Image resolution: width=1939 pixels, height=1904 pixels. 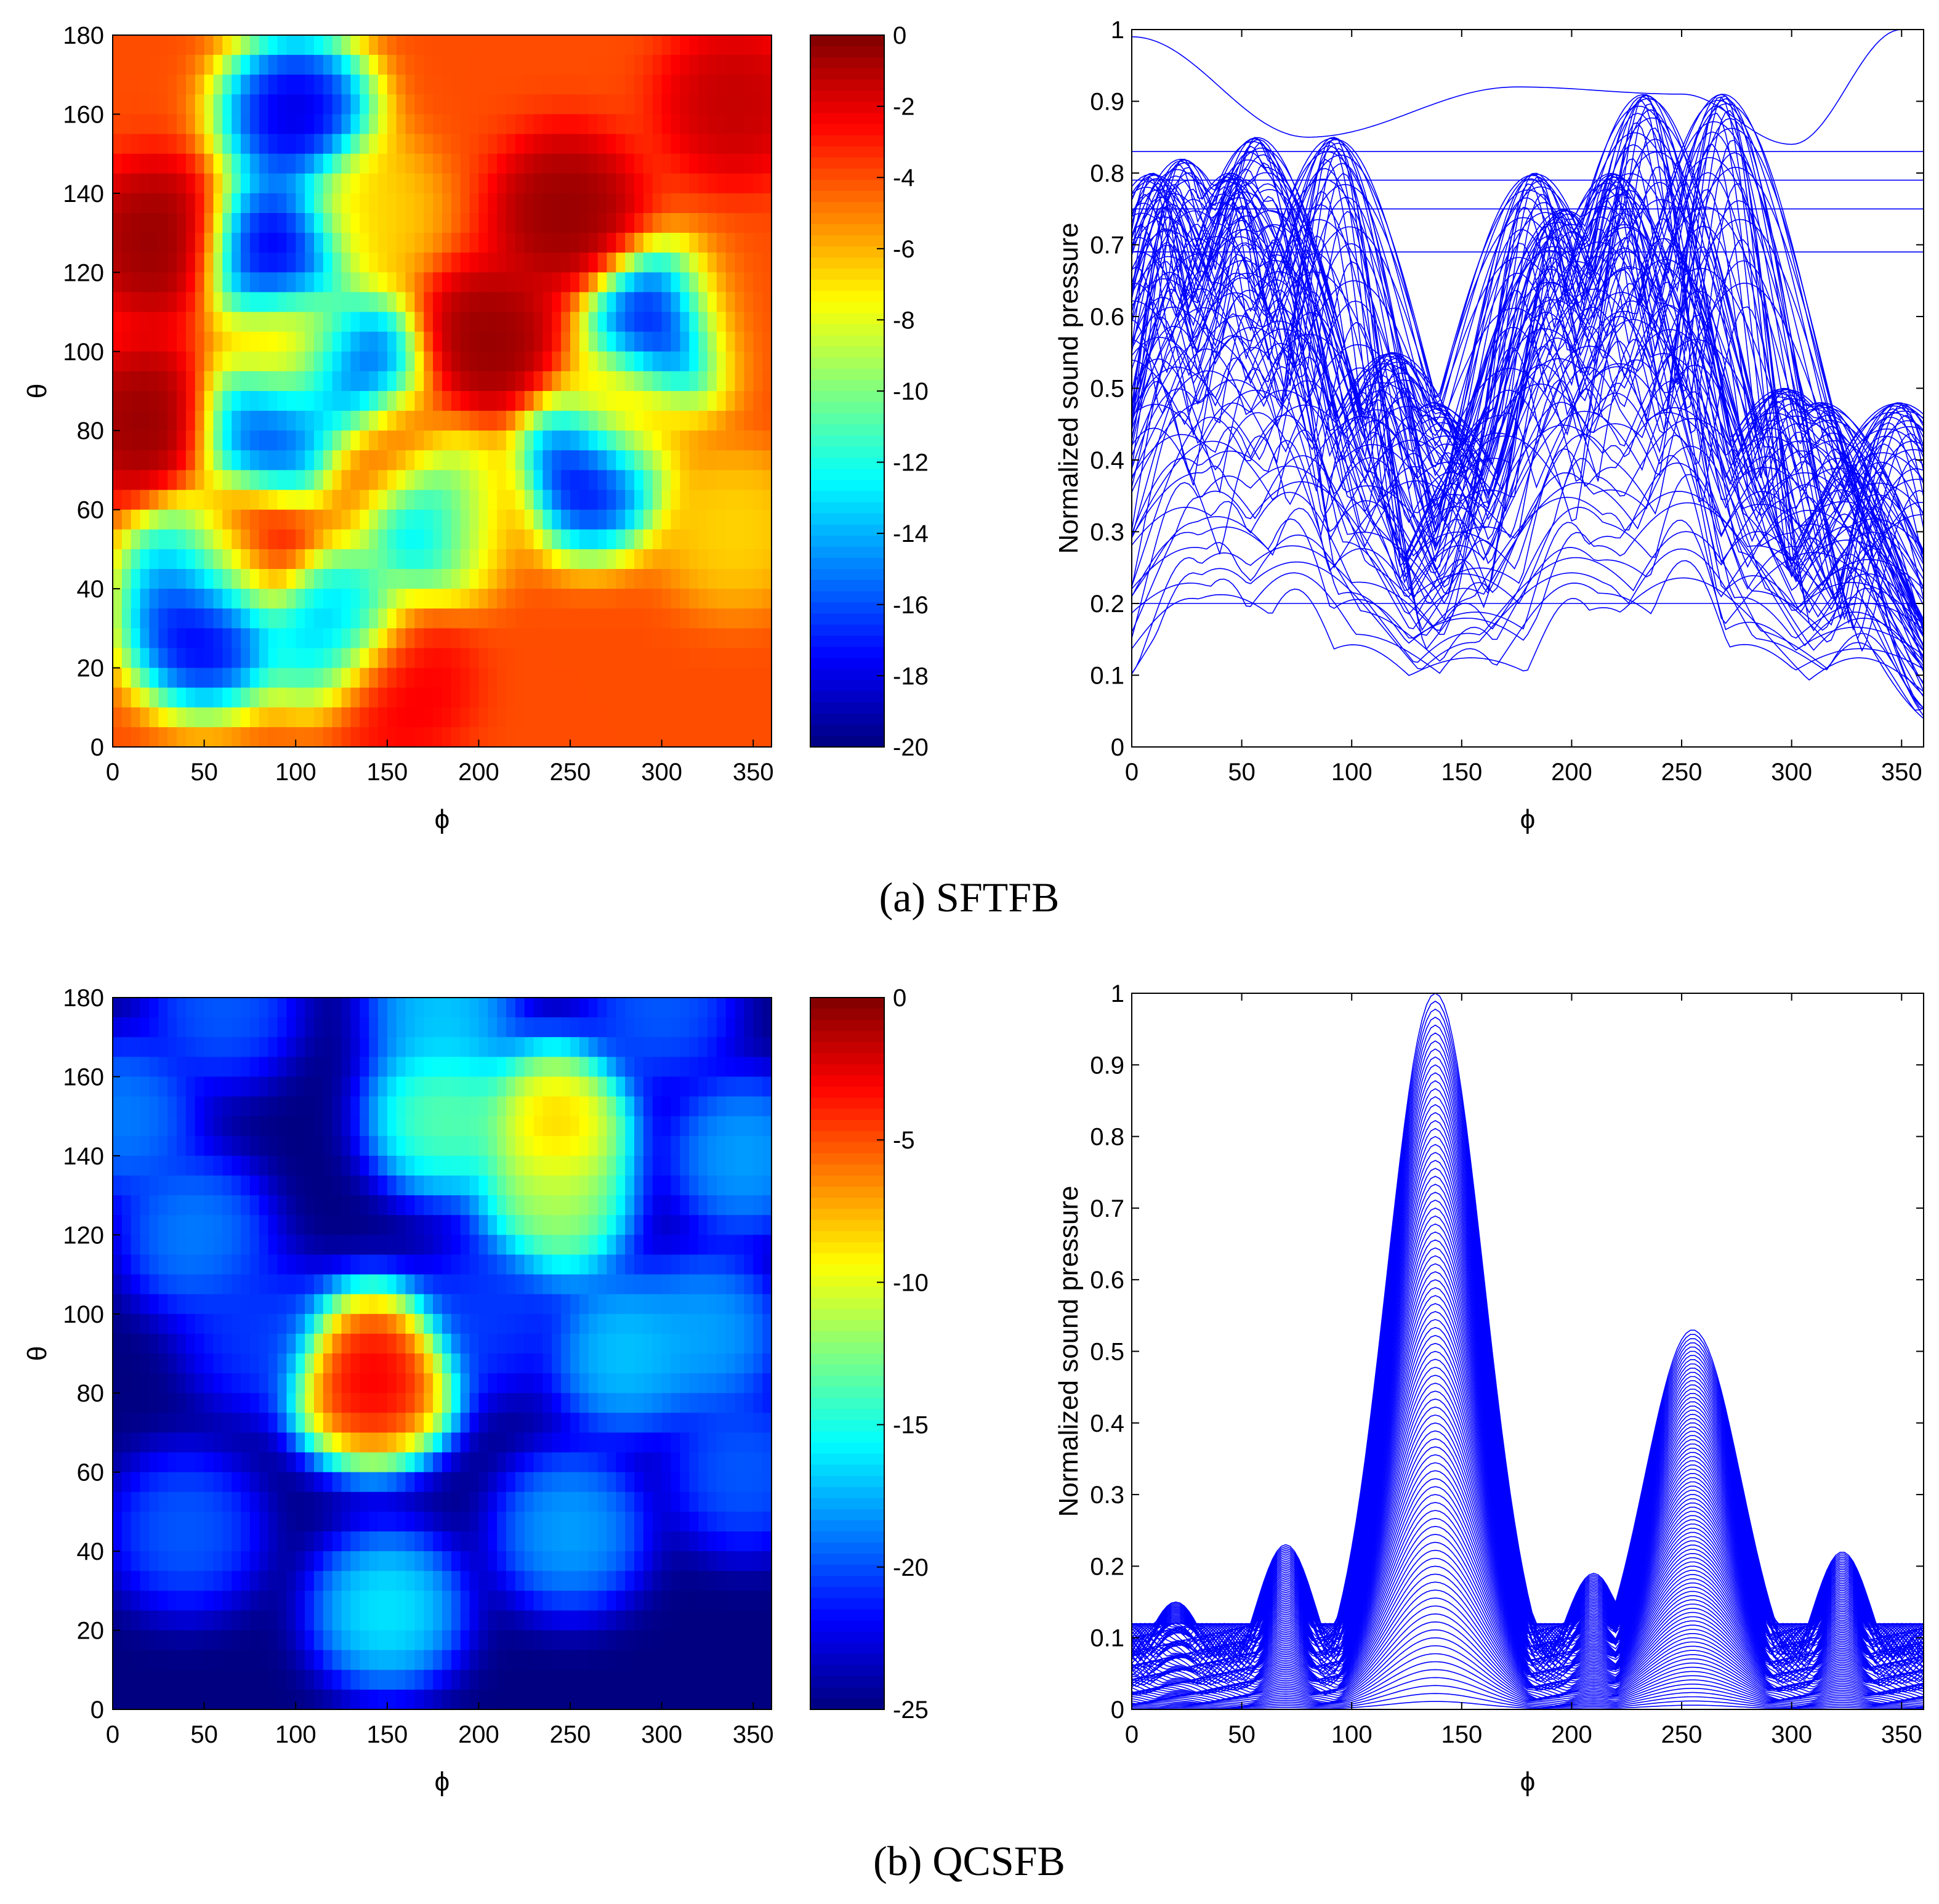 What do you see at coordinates (1528, 568) in the screenshot?
I see `series-line` at bounding box center [1528, 568].